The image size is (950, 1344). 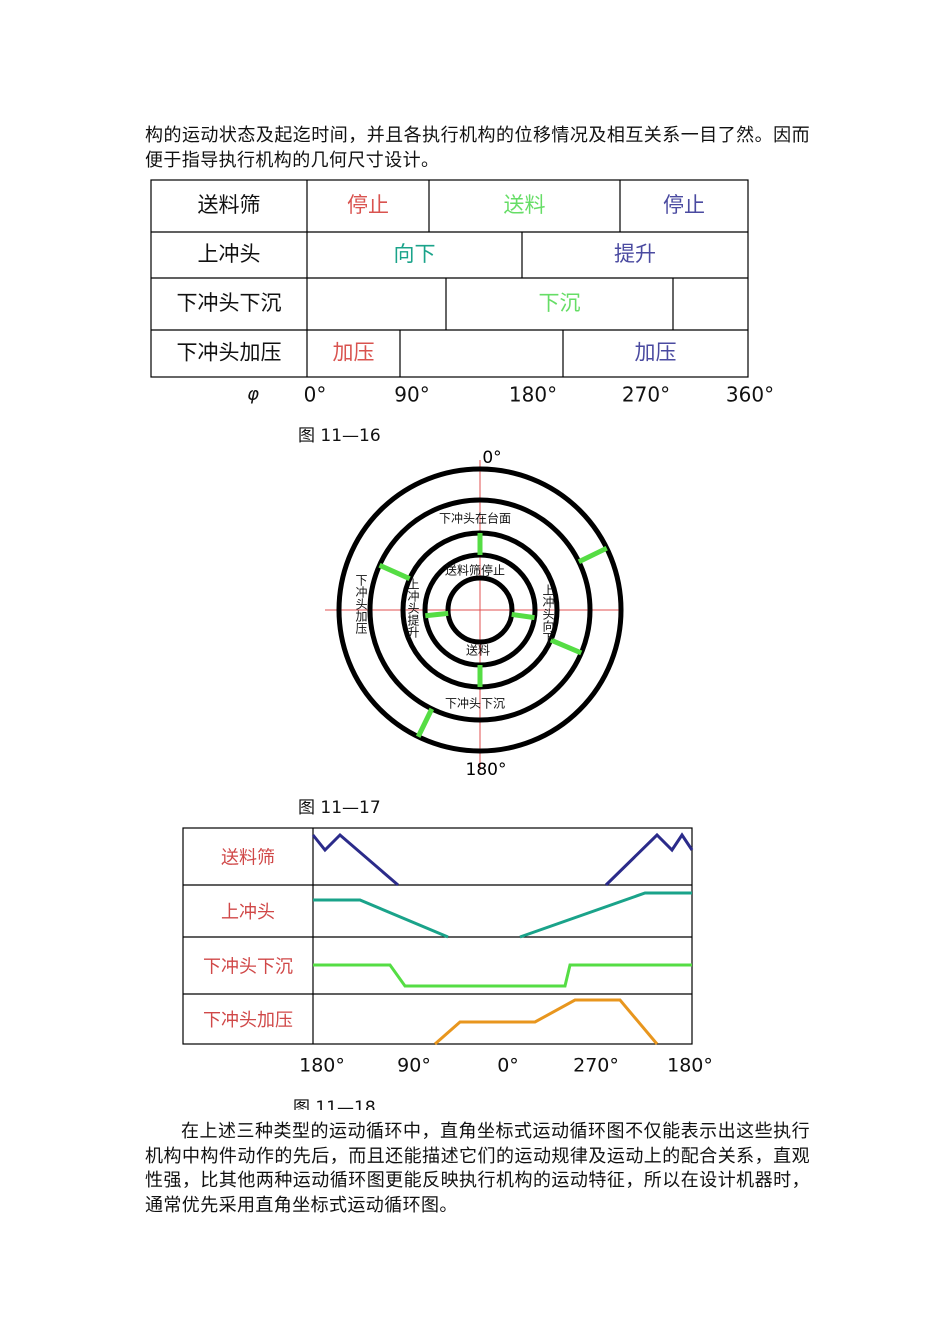 I want to click on axis-symbol: φ, so click(x=253, y=394).